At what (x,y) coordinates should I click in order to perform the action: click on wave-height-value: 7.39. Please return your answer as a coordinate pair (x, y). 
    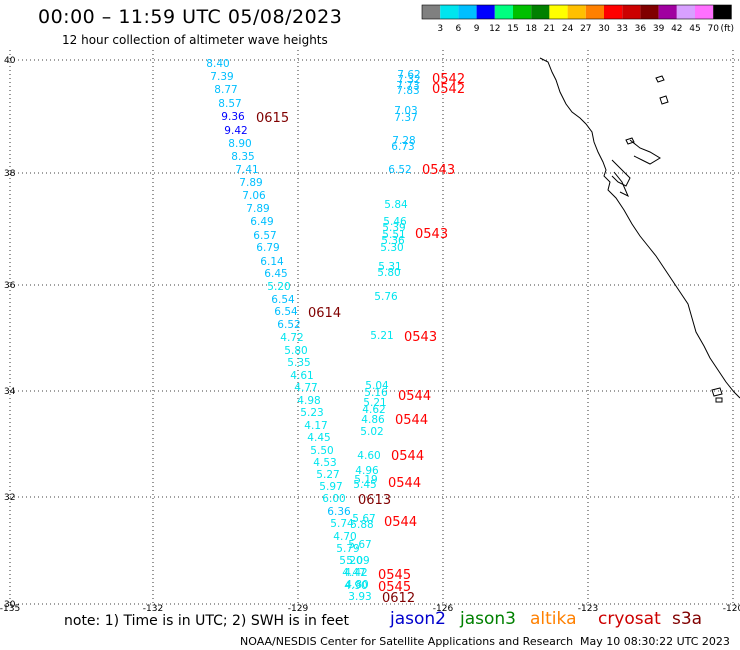
    Looking at the image, I should click on (221, 77).